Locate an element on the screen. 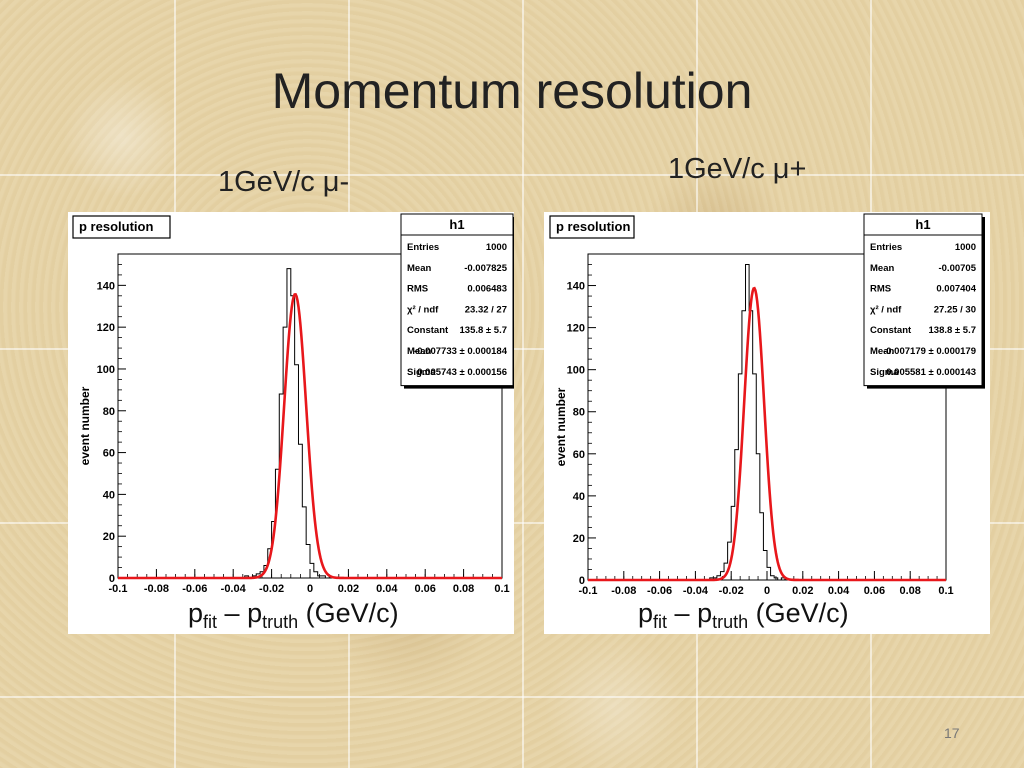 Image resolution: width=1024 pixels, height=768 pixels. stats-row-value: -0.007733 ± 0.000184 is located at coordinates (461, 351).